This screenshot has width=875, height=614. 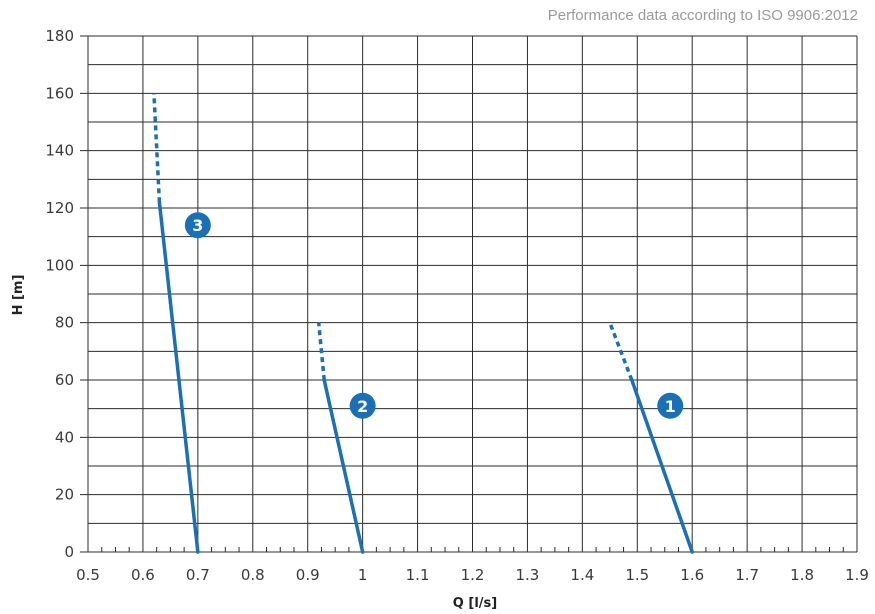 What do you see at coordinates (59, 208) in the screenshot?
I see `y-tick-label: 120` at bounding box center [59, 208].